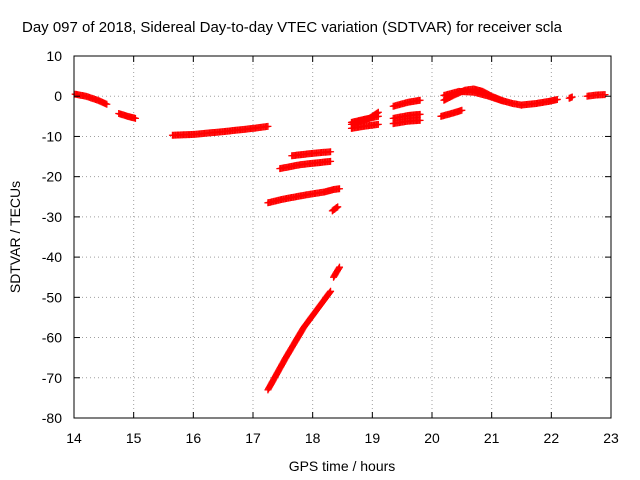 The image size is (640, 480). I want to click on x-tick-label: 16, so click(194, 438).